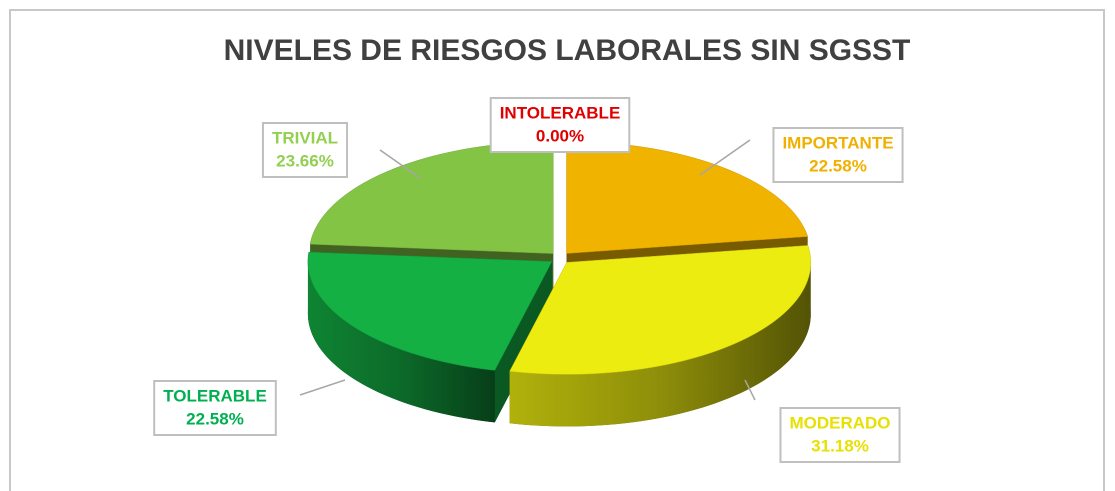 Image resolution: width=1115 pixels, height=491 pixels. I want to click on chart-title: NIVELES DE RIESGOS LABORALES SIN SGSST, so click(567, 50).